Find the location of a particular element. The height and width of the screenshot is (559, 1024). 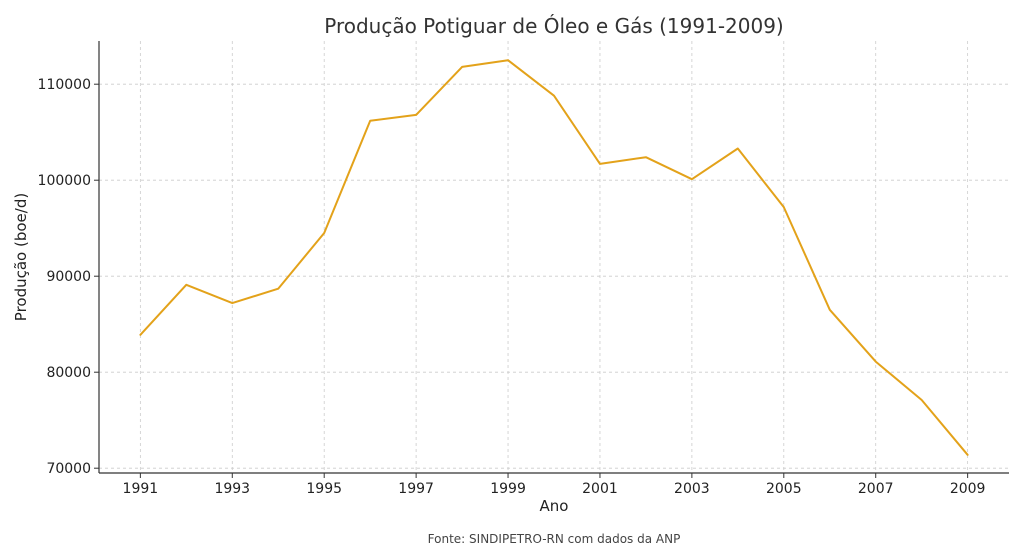

x-tick-label: 2009 is located at coordinates (968, 489).